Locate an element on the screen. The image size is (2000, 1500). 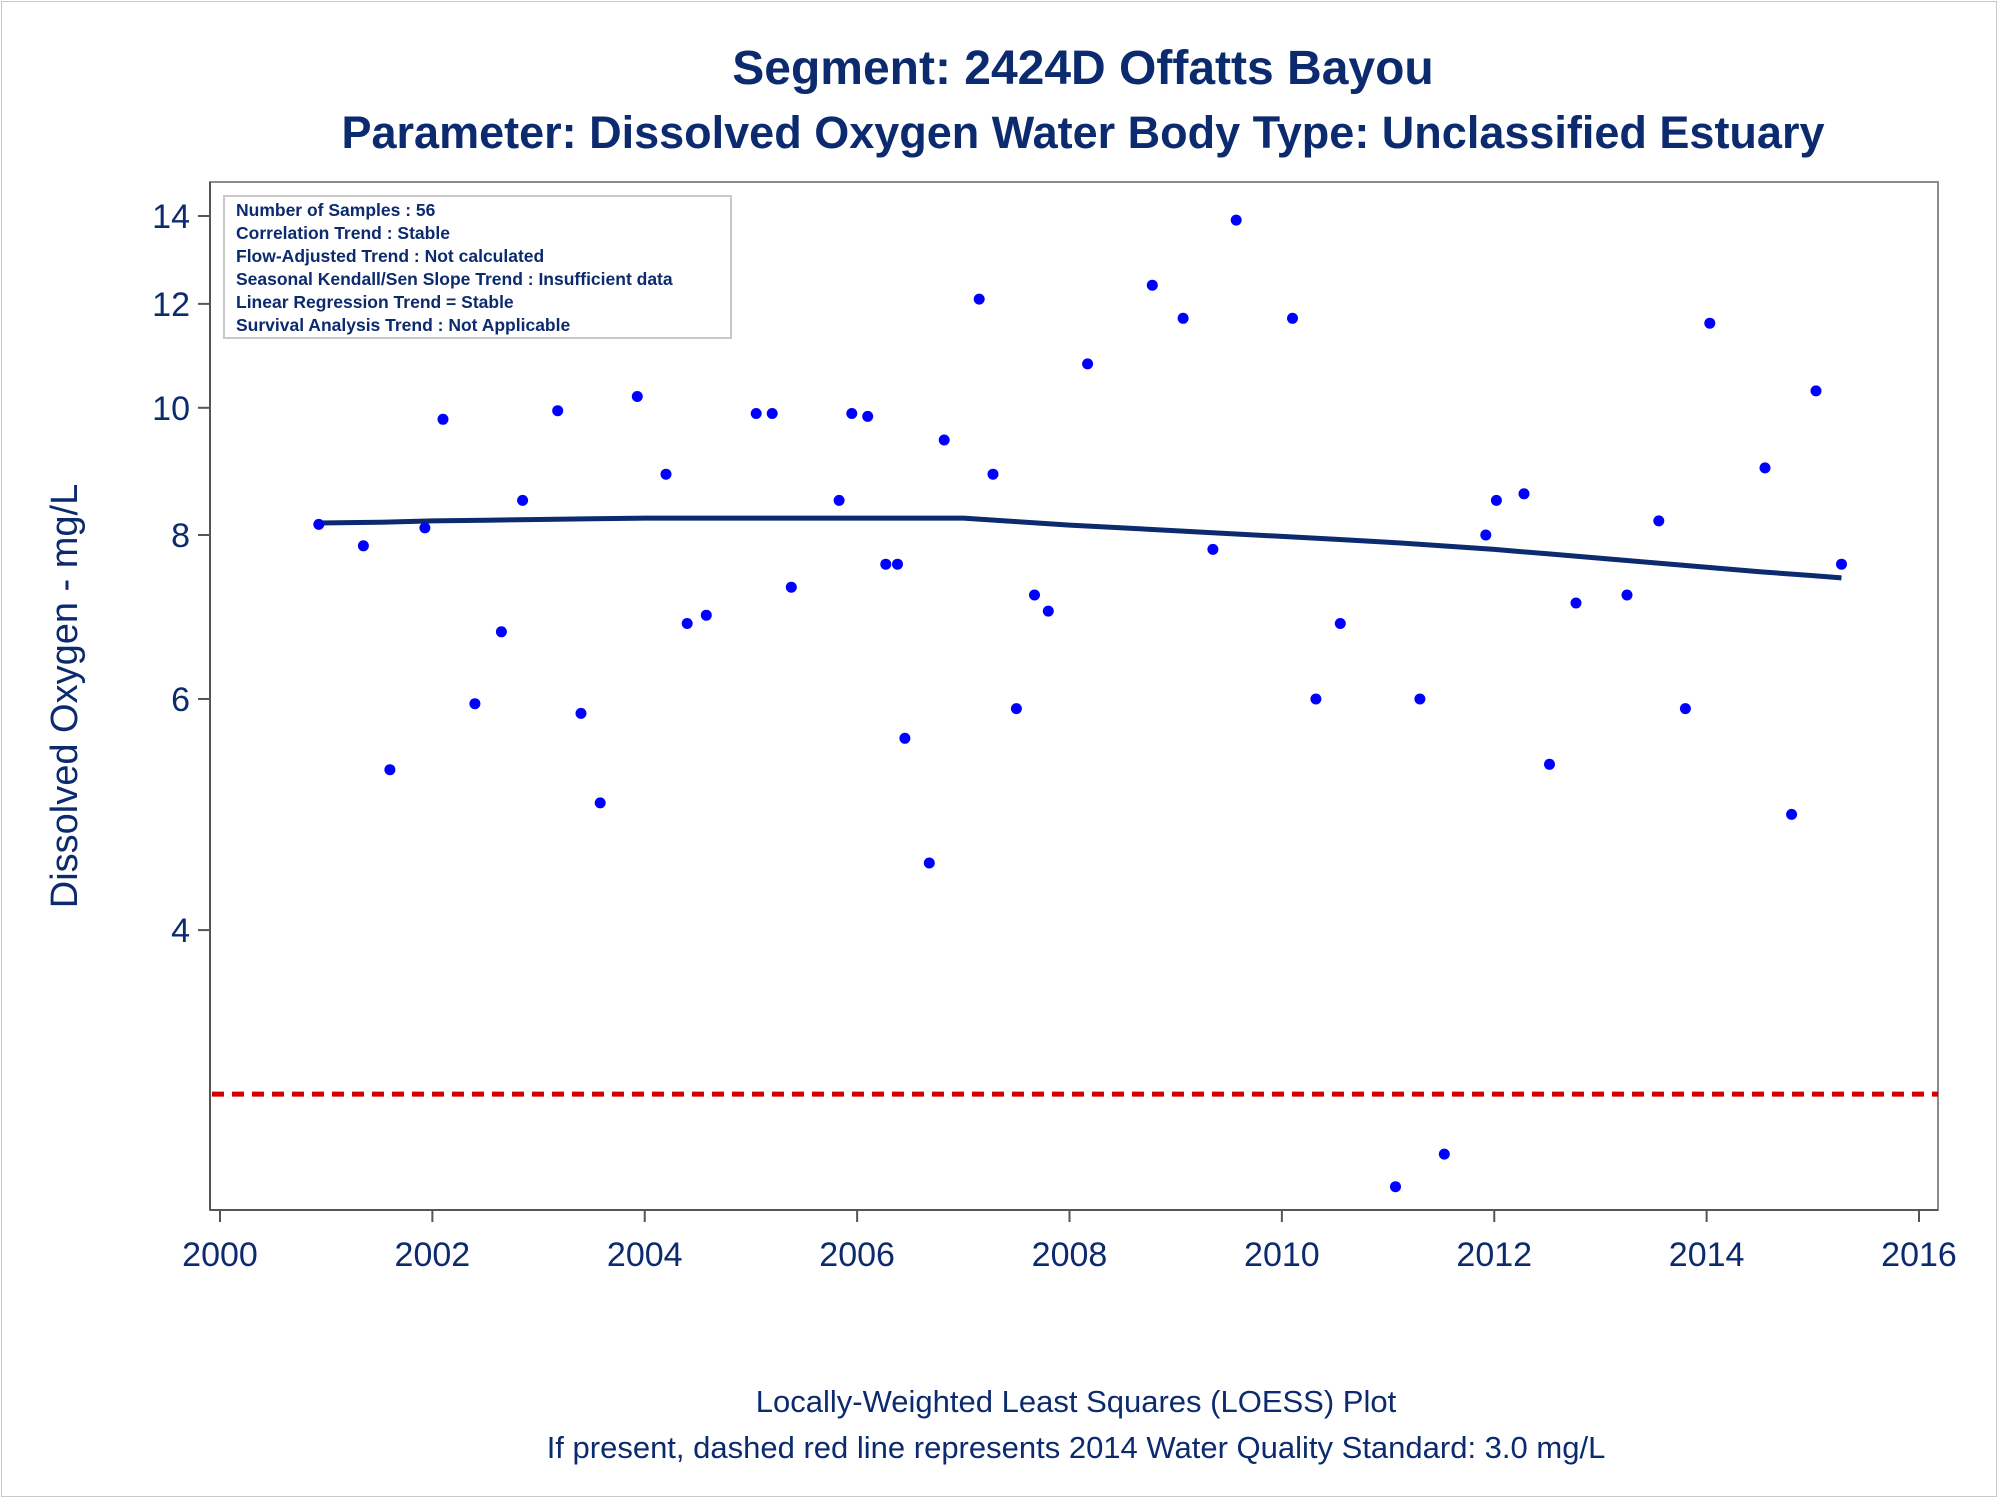
x-tick-label: 2012 is located at coordinates (1494, 1255).